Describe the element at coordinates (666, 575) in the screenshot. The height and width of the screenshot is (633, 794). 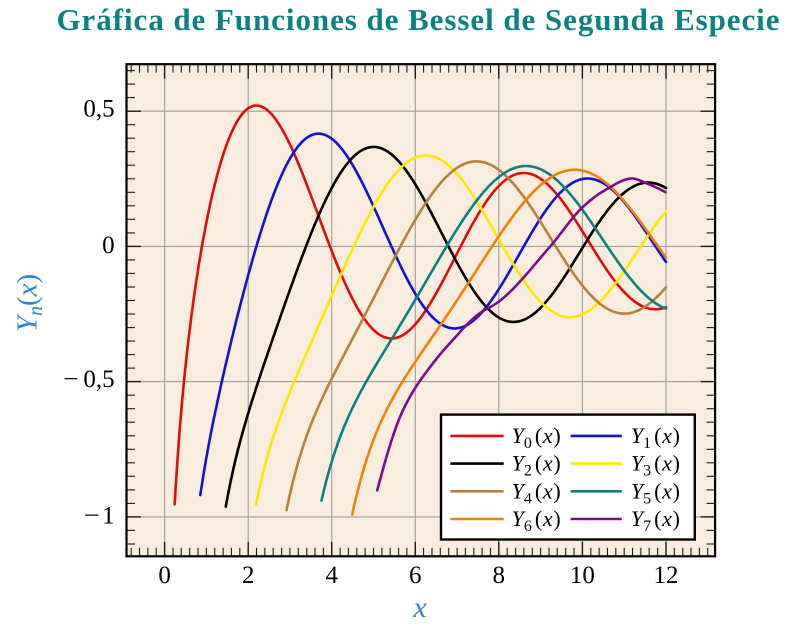
I see `svg-text: 12` at that location.